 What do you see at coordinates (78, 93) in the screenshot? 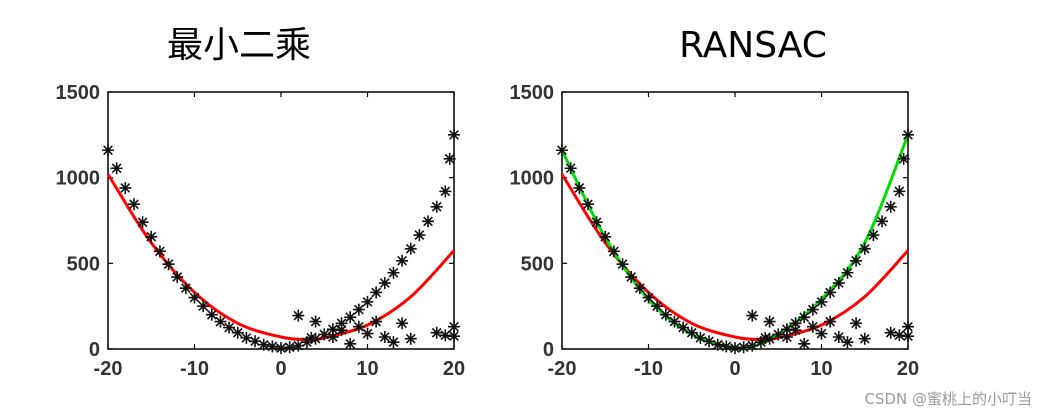
I see `y-tick-label: 1500` at bounding box center [78, 93].